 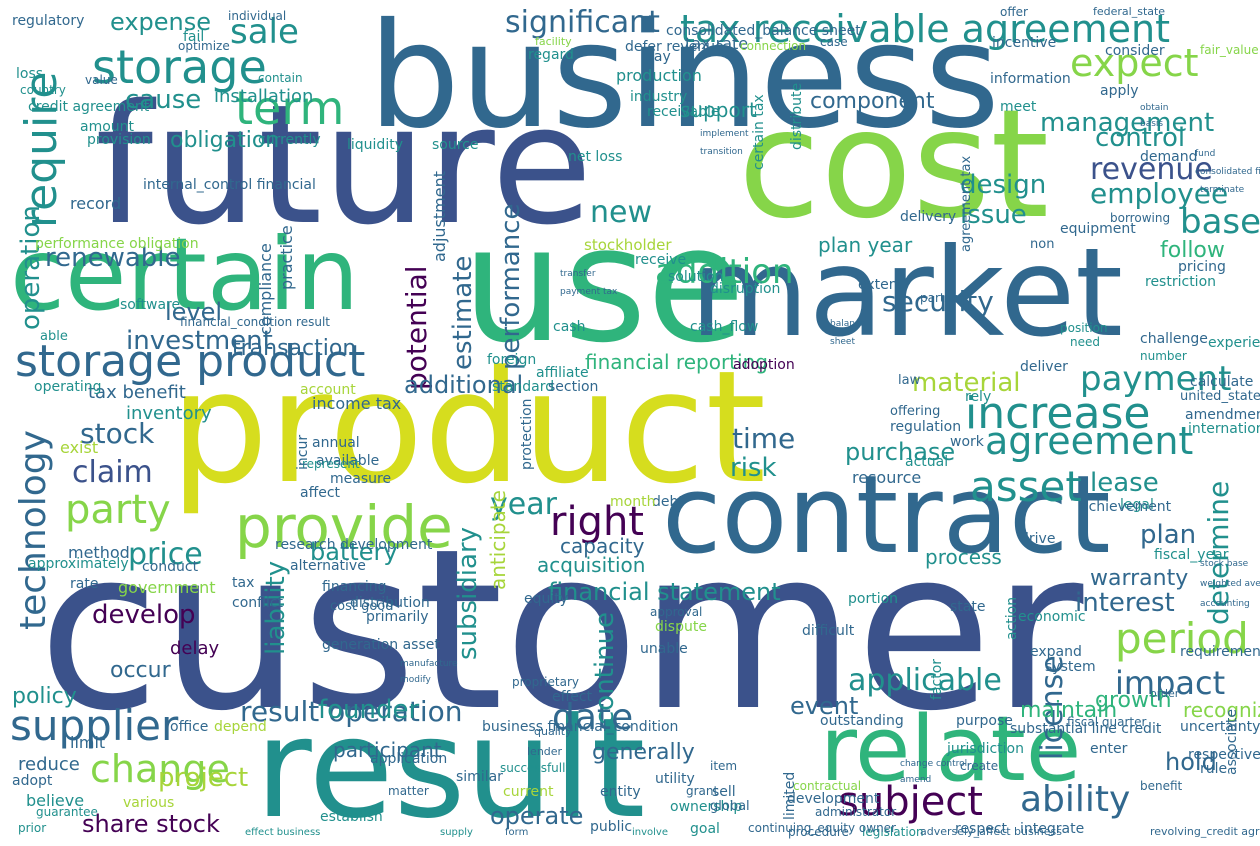 I want to click on word-receivable: connection, so click(x=773, y=46).